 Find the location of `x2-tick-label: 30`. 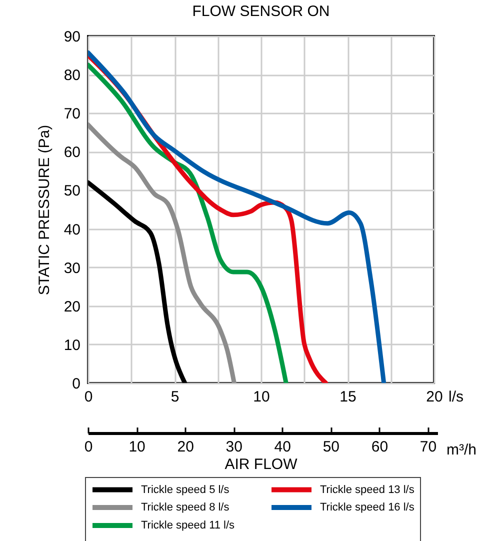

x2-tick-label: 30 is located at coordinates (234, 447).